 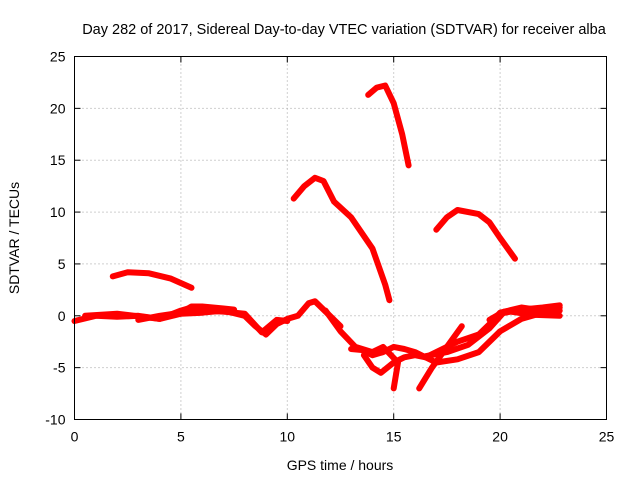 What do you see at coordinates (500, 437) in the screenshot?
I see `x-tick-label: 20` at bounding box center [500, 437].